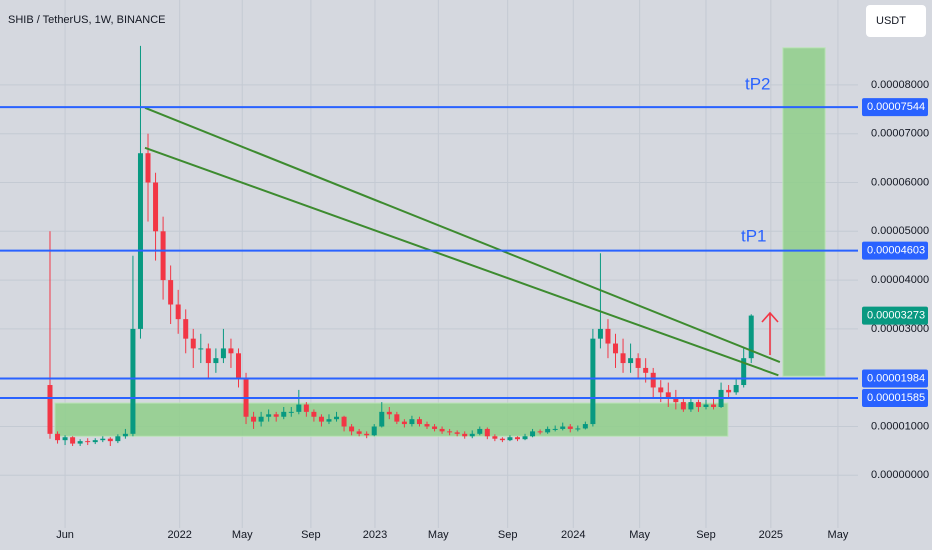 The width and height of the screenshot is (932, 550). I want to click on y-tick-label: 0.00000000, so click(900, 475).